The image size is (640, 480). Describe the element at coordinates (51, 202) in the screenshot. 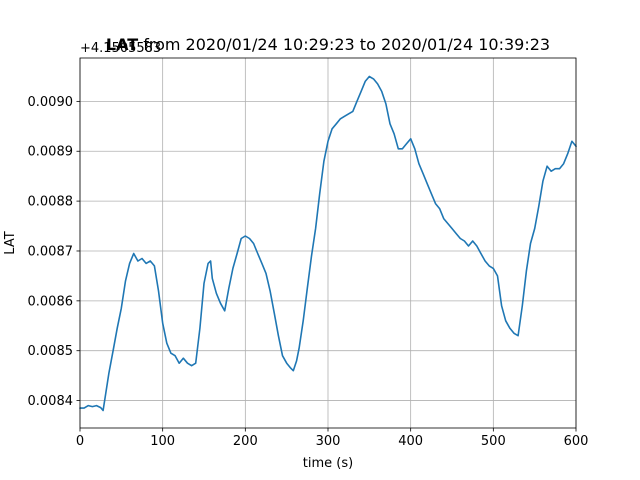

I see `y-tick-label: 0.0088` at that location.